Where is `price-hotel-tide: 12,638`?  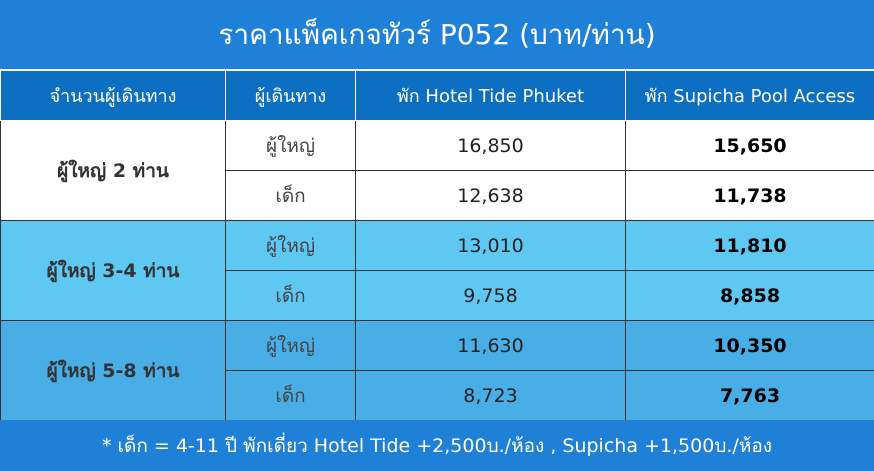 price-hotel-tide: 12,638 is located at coordinates (490, 195).